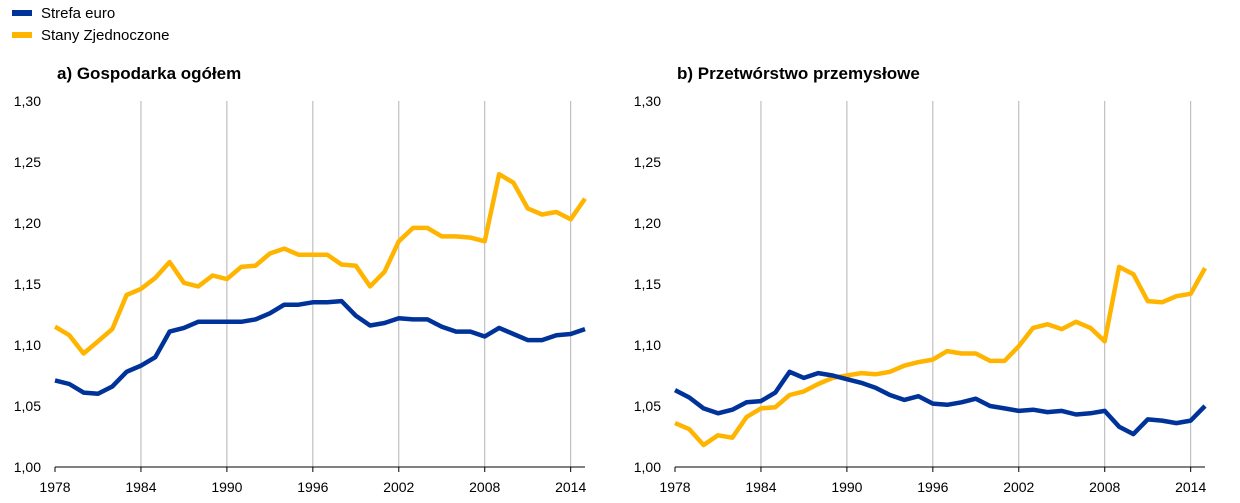 This screenshot has height=503, width=1240. Describe the element at coordinates (1190, 487) in the screenshot. I see `panel-b-x-tick-label: 2014` at that location.